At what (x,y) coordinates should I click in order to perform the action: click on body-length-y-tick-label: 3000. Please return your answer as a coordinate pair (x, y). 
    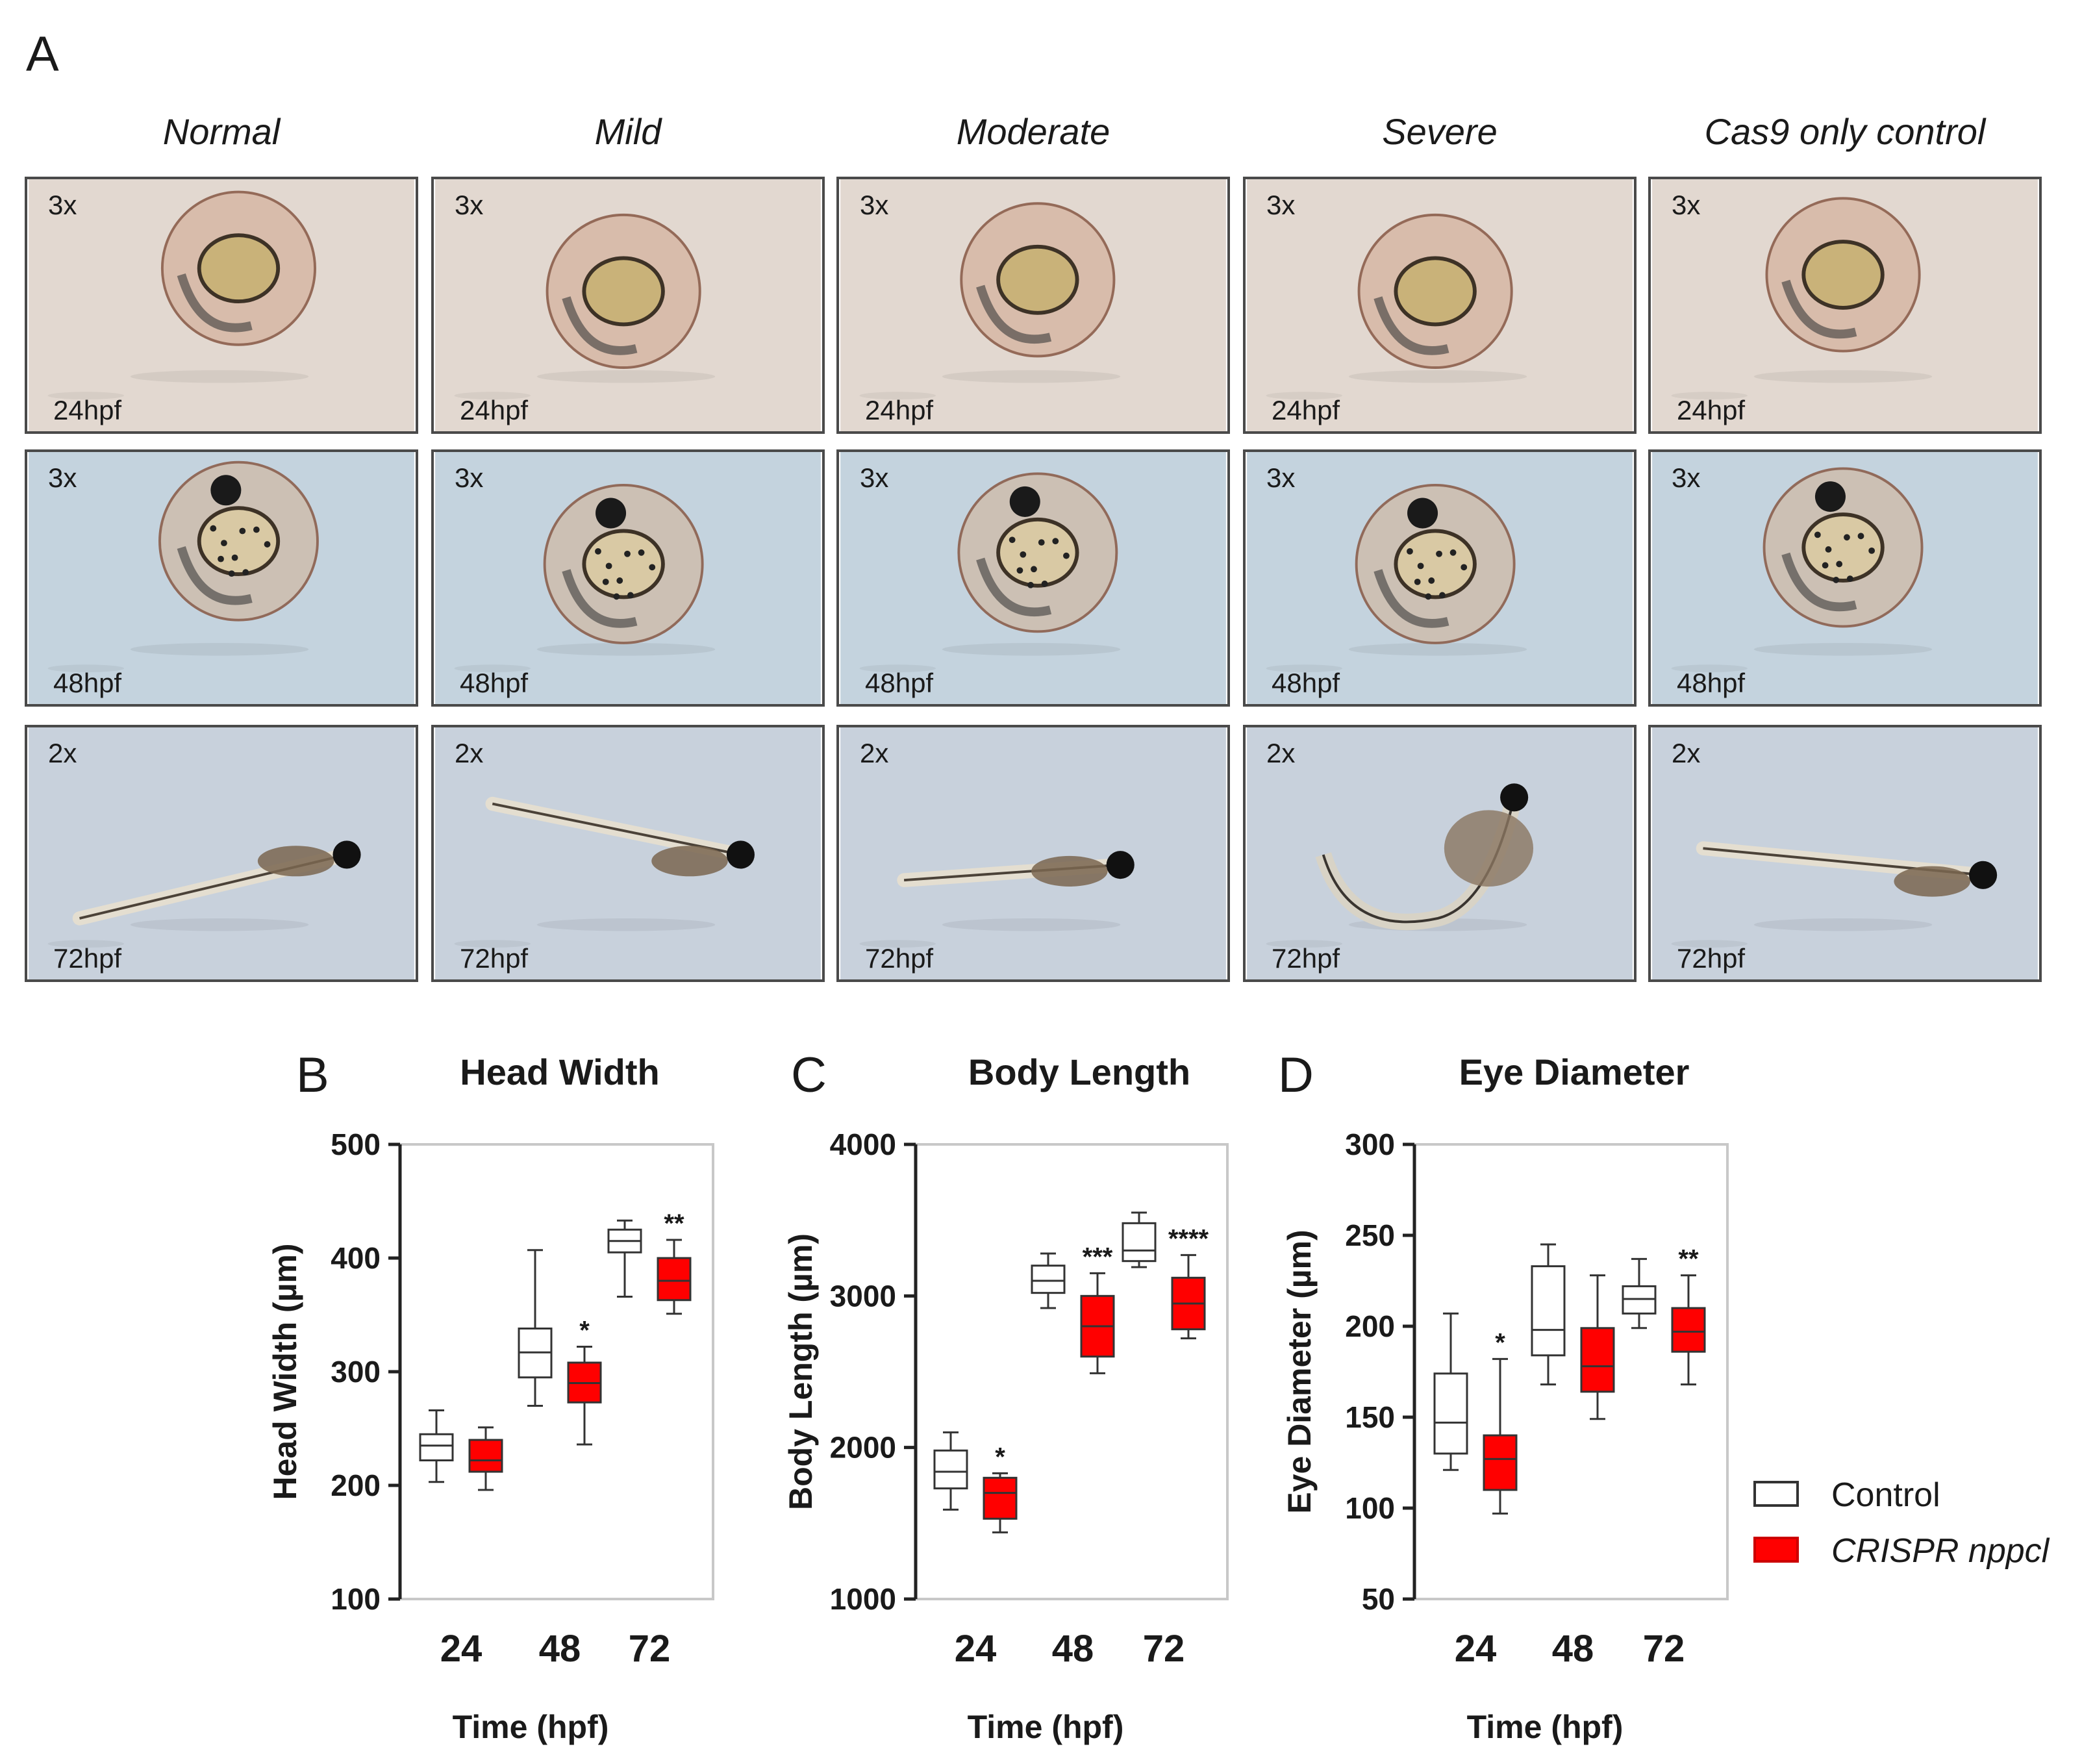
    Looking at the image, I should click on (863, 1296).